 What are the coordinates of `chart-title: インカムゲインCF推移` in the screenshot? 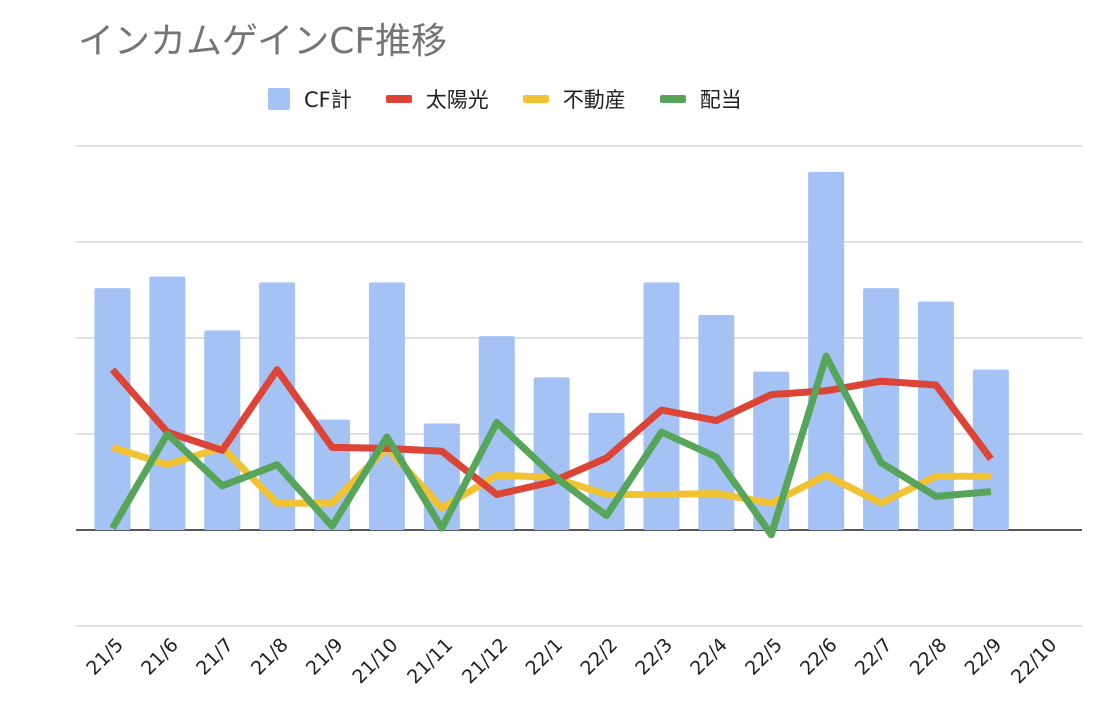 It's located at (263, 41).